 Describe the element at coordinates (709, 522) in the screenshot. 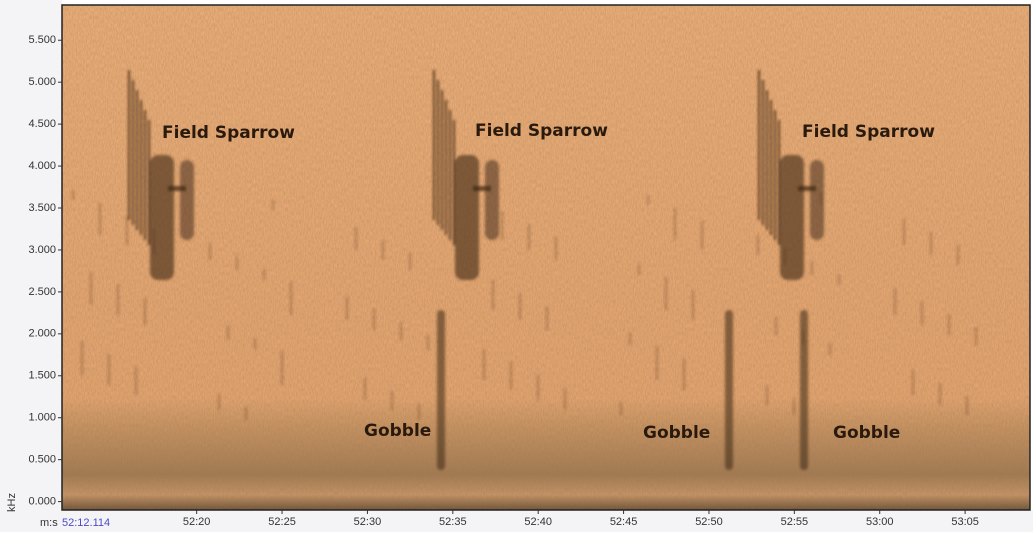

I see `x-tick-label: 52:50` at that location.